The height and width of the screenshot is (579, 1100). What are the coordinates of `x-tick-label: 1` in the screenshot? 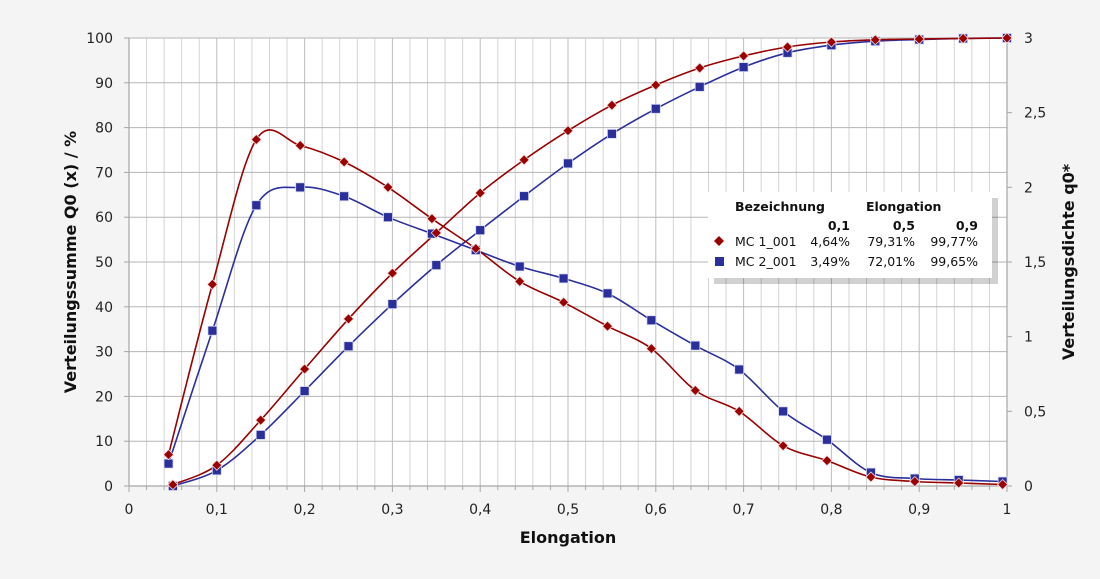 It's located at (1007, 510).